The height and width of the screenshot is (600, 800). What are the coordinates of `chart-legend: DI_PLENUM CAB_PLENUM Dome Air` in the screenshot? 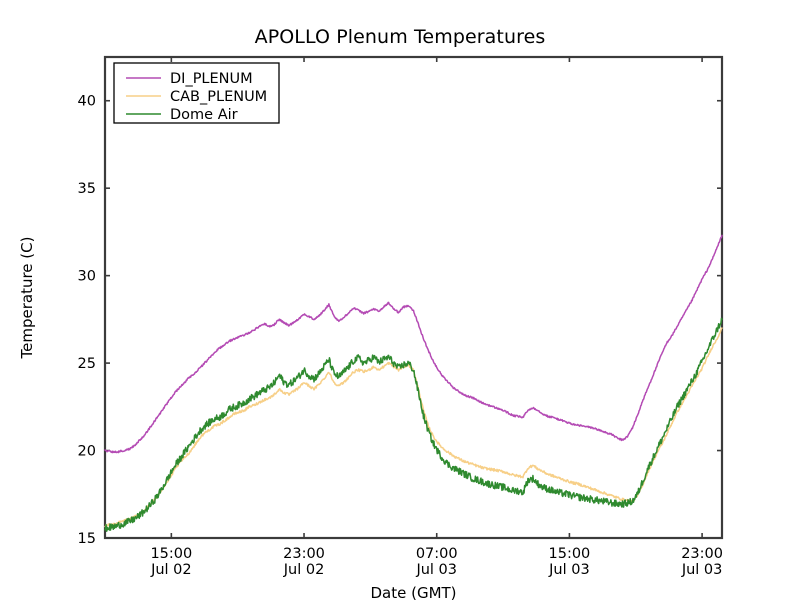 It's located at (196, 93).